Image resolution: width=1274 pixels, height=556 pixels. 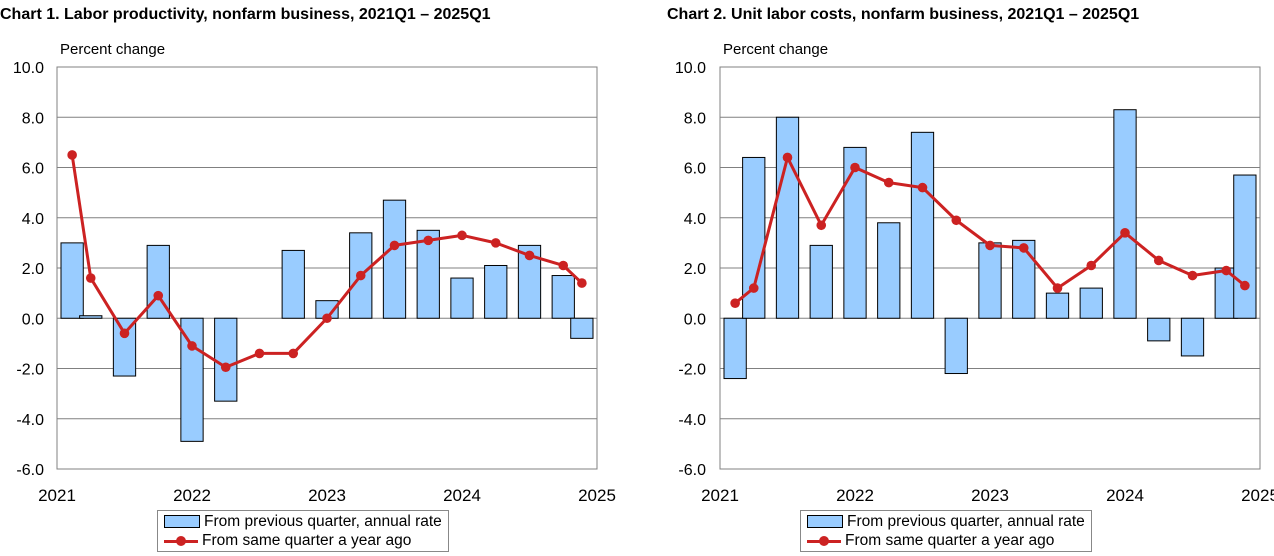 What do you see at coordinates (181, 541) in the screenshot?
I see `legend-line-swatch` at bounding box center [181, 541].